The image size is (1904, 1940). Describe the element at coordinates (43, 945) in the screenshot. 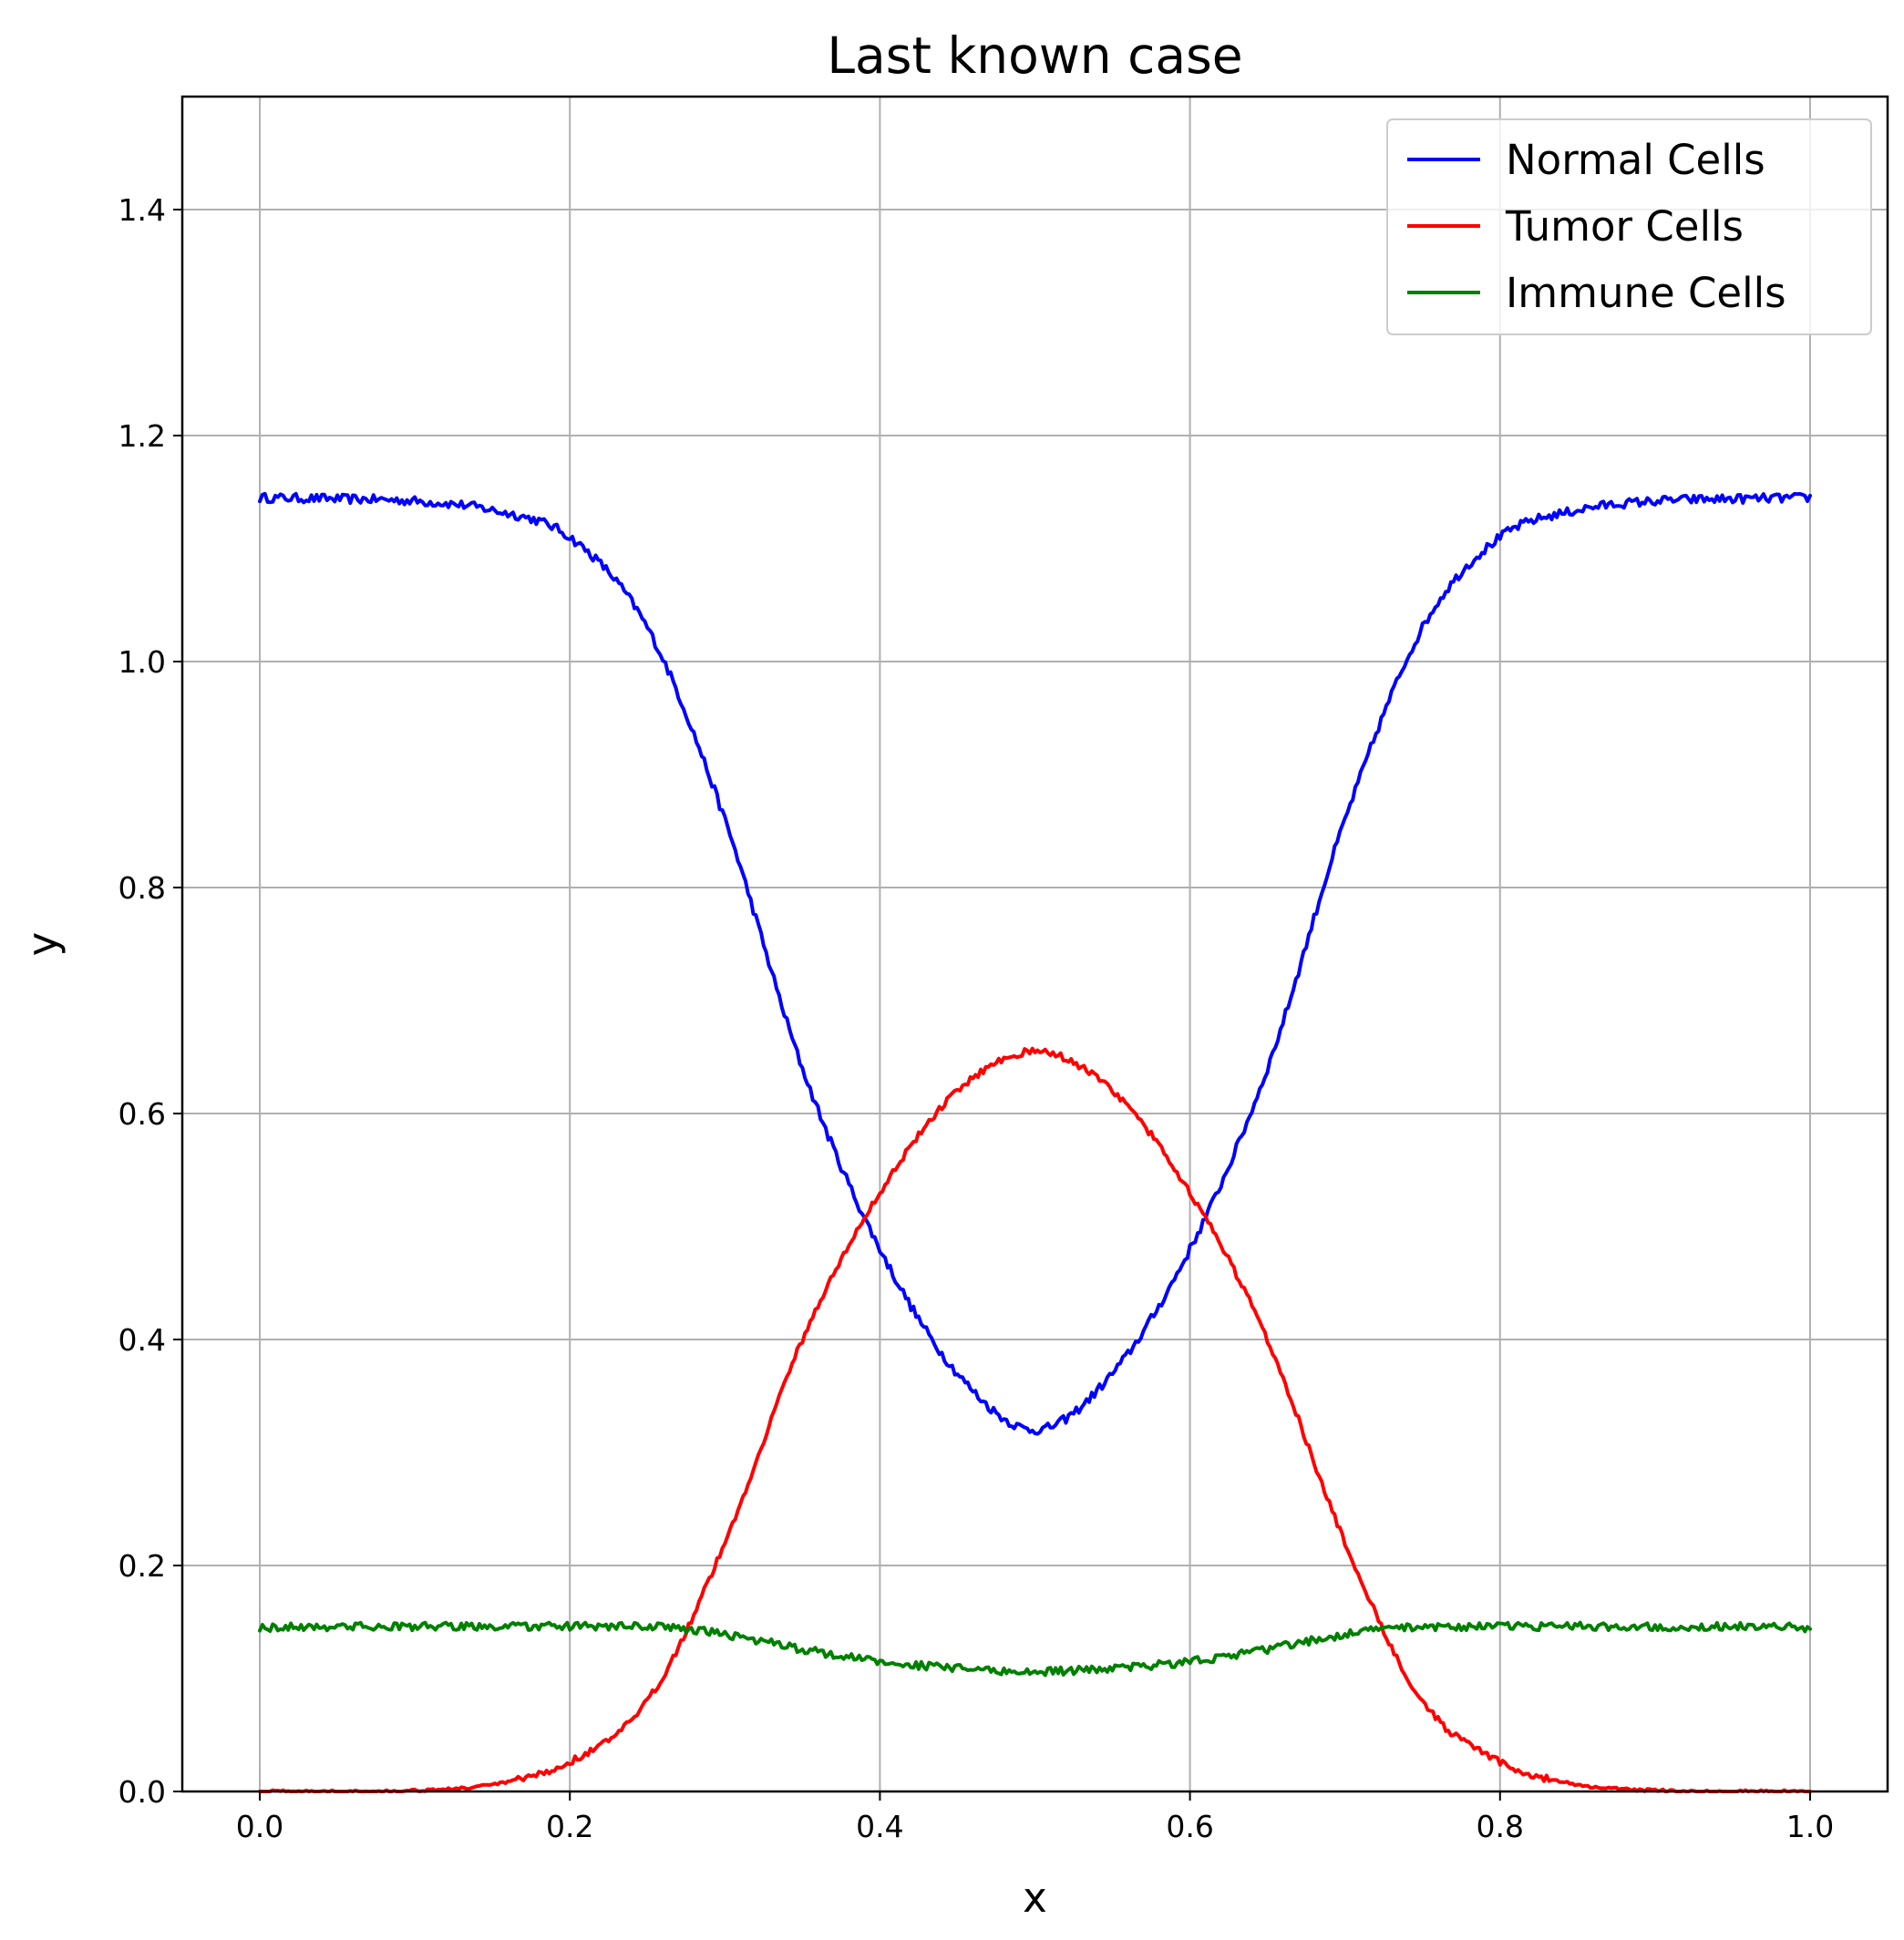

I see `y-axis-label: y` at that location.